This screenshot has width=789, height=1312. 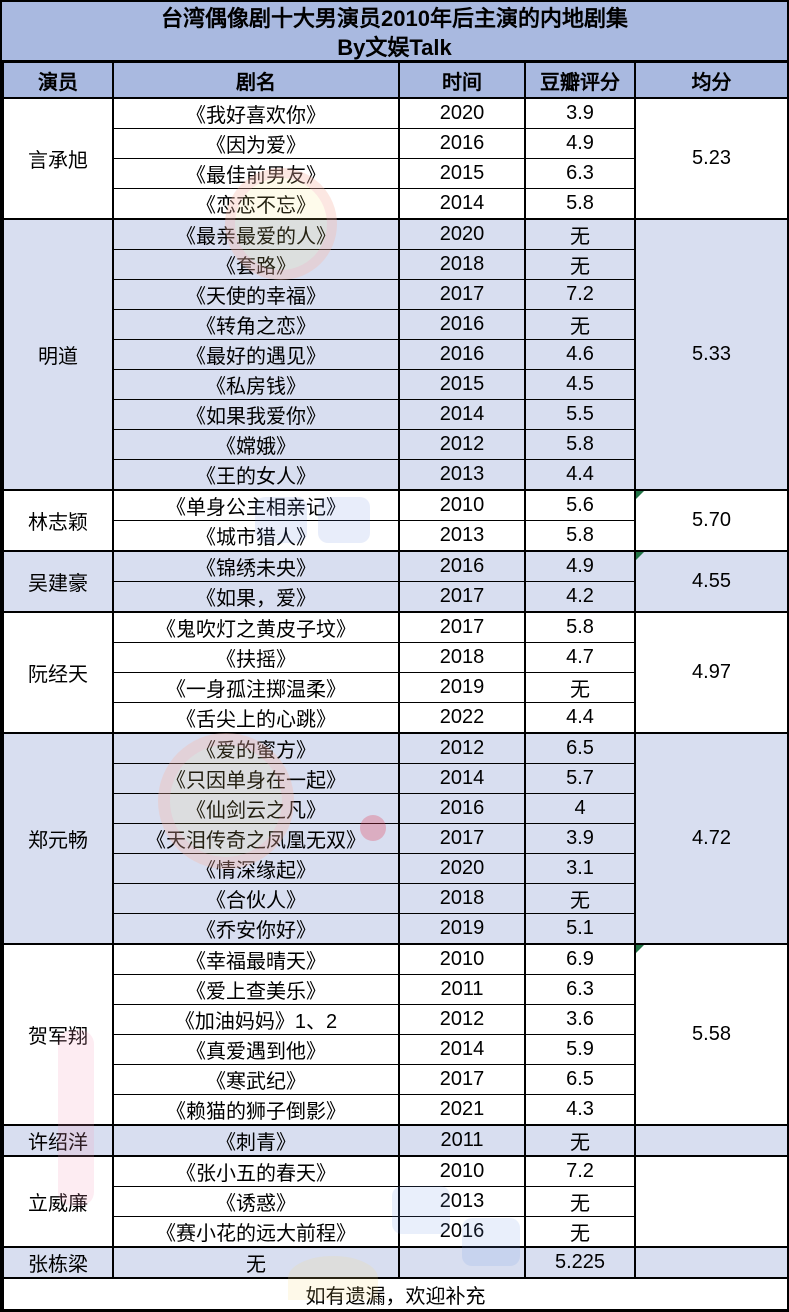 I want to click on table-title-block: 台湾偶像剧十大男演员2010年后主演的内地剧集 By文娱Talk, so click(x=394, y=32).